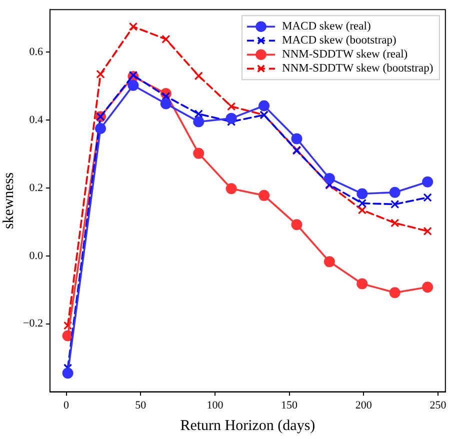 This screenshot has height=439, width=452. I want to click on x-tick-label: 50, so click(141, 405).